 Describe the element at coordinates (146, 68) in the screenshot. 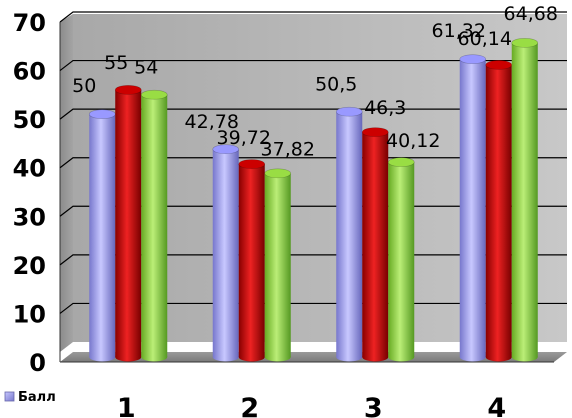

I see `data-label: 54` at that location.